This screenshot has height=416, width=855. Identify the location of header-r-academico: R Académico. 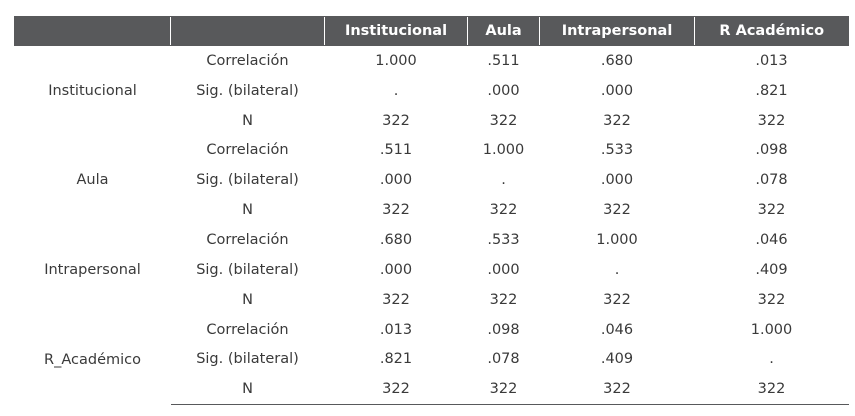
(771, 31).